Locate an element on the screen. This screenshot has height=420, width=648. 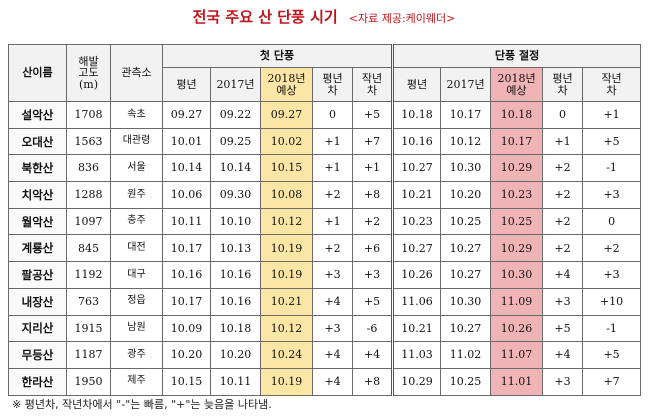
peak-avg-cell: 10.21 is located at coordinates (416, 195).